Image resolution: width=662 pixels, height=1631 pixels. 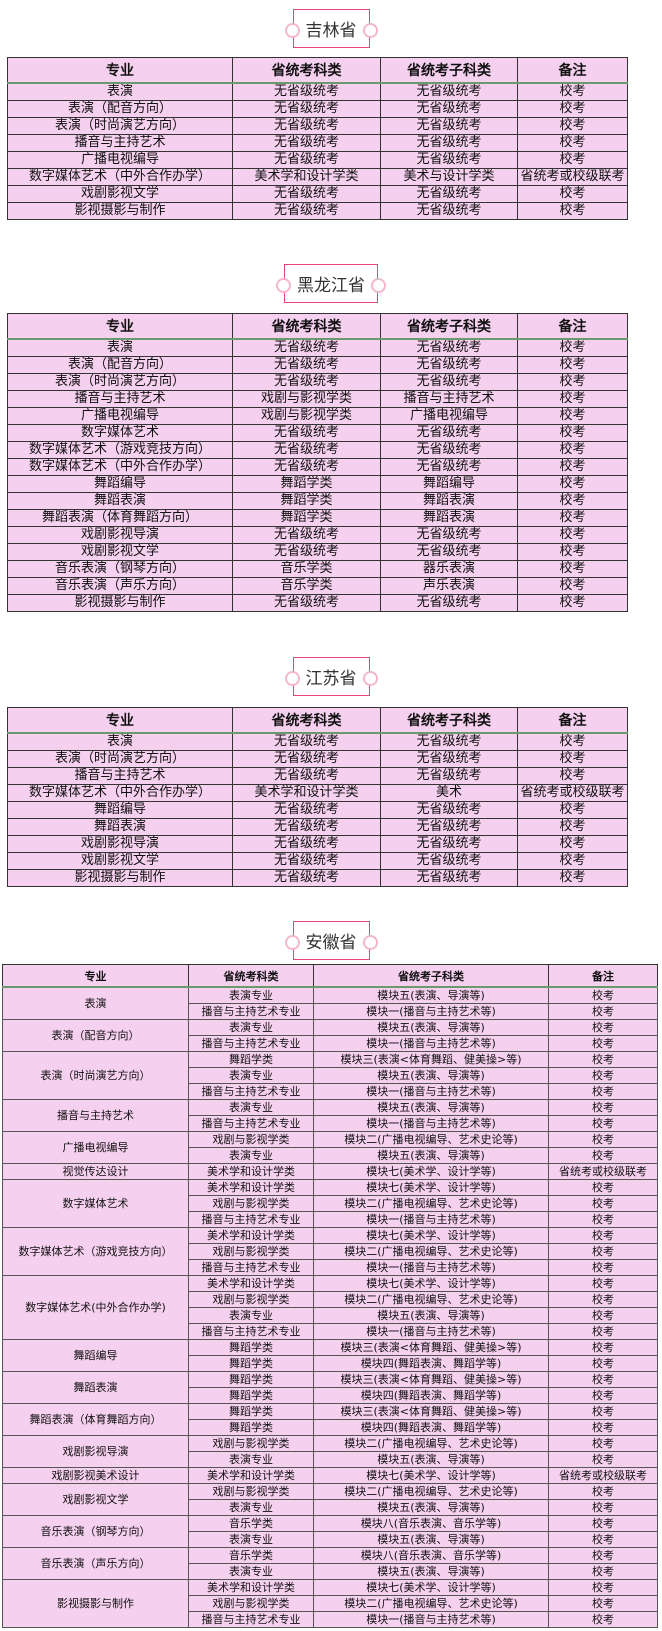 I want to click on table-row: 数字媒体艺术（中外合作办学） 无省级统考 无省级统考 校考, so click(x=317, y=467).